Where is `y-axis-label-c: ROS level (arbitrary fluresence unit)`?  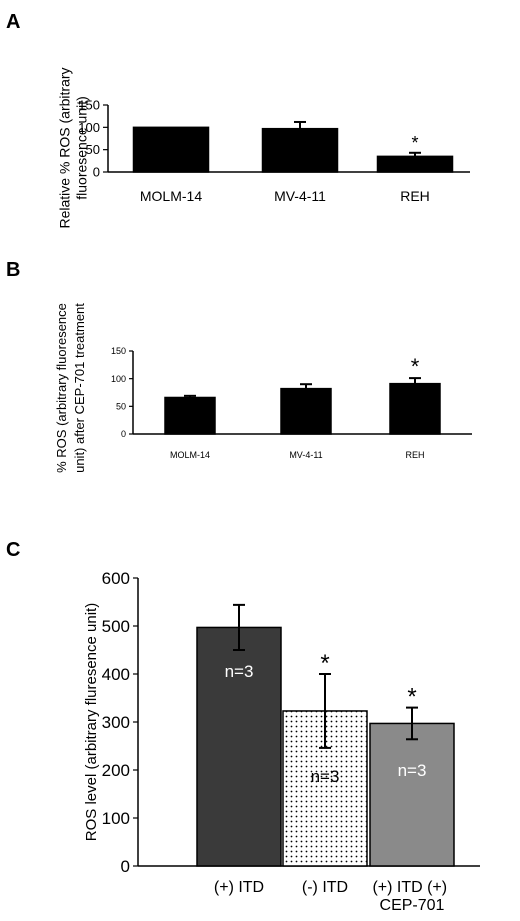
y-axis-label-c: ROS level (arbitrary fluresence unit) is located at coordinates (91, 722).